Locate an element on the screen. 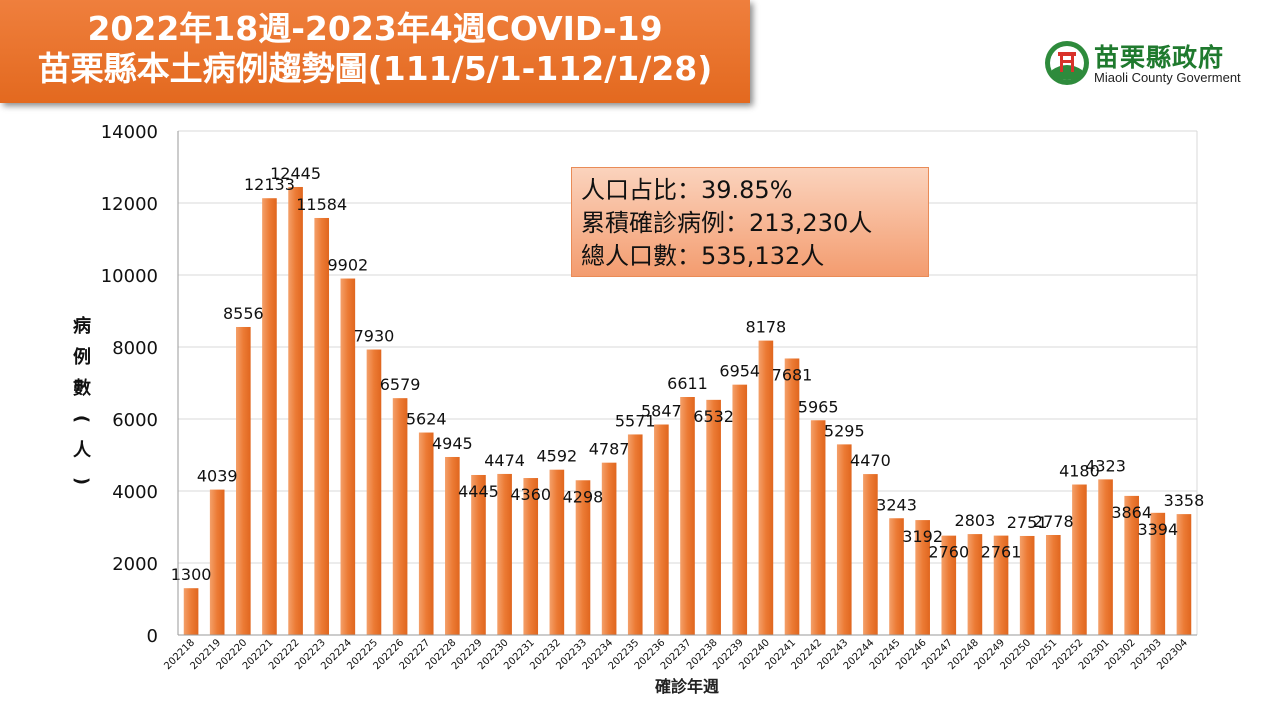  cumulative-cases: 累積確診病例：213,230人 is located at coordinates (727, 223).